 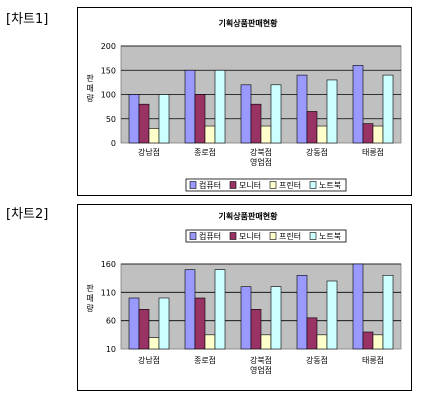 I want to click on y-tick-label: 50, so click(x=111, y=119).